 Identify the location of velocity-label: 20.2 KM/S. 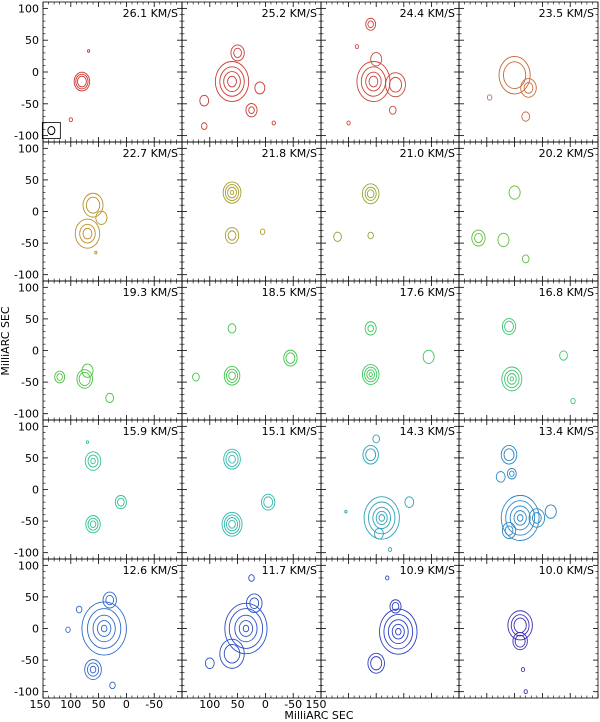
(566, 153).